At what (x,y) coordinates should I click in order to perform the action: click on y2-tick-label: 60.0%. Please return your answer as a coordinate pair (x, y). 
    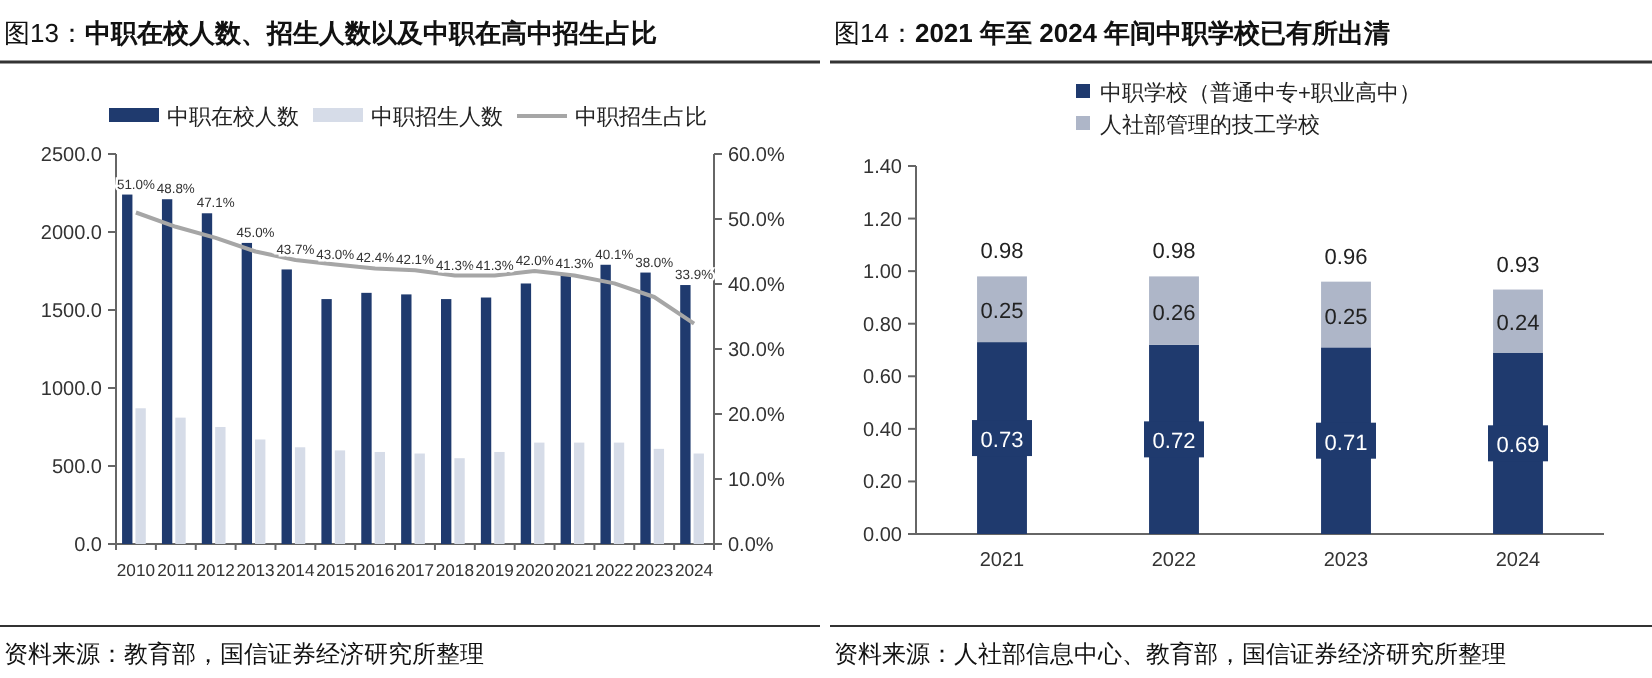
    Looking at the image, I should click on (756, 156).